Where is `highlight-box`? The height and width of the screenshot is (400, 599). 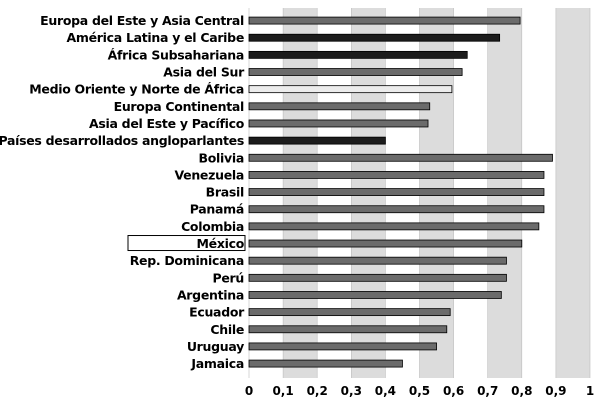
highlight-box is located at coordinates (186, 243).